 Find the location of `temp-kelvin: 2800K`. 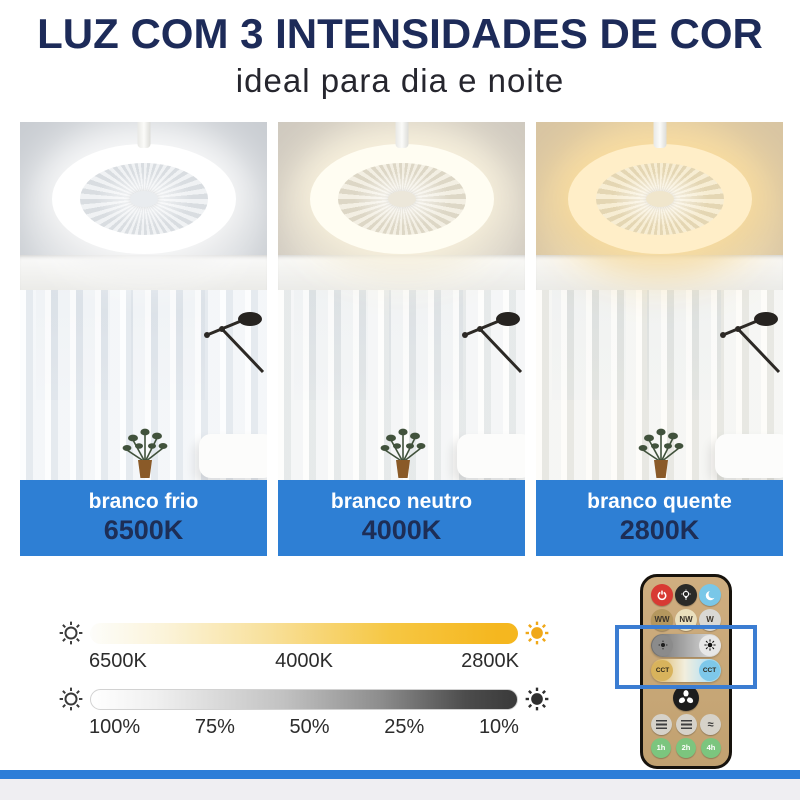

temp-kelvin: 2800K is located at coordinates (659, 530).